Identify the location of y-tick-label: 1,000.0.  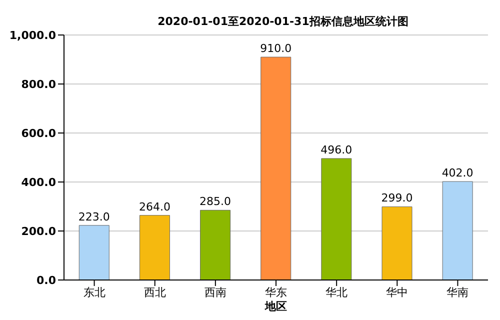
(32, 35).